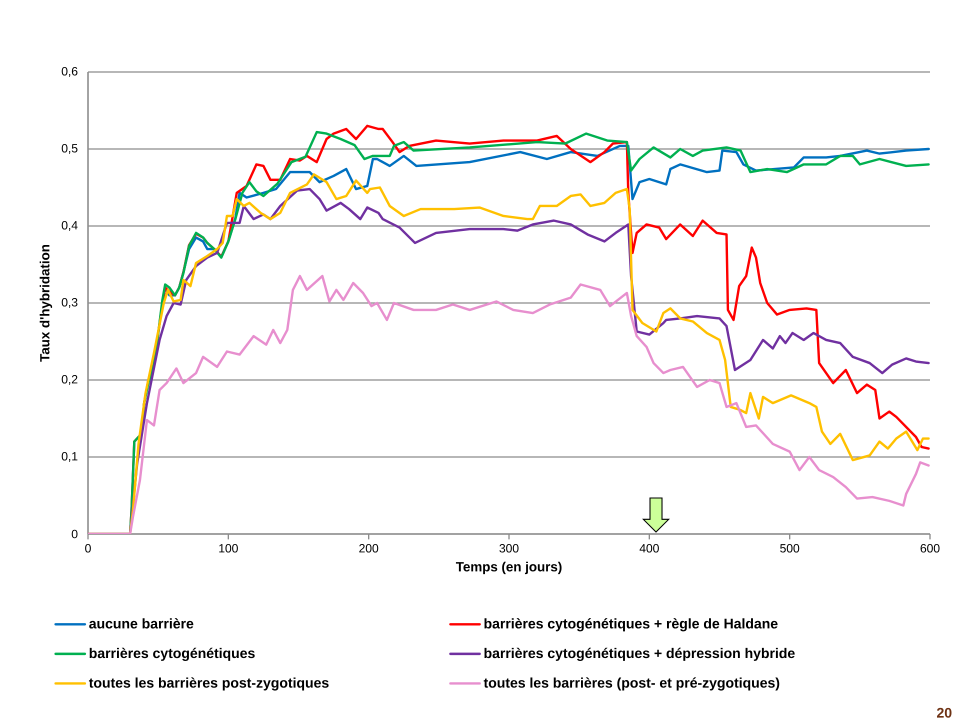 Image resolution: width=955 pixels, height=722 pixels. I want to click on x-tick-label: 100, so click(228, 548).